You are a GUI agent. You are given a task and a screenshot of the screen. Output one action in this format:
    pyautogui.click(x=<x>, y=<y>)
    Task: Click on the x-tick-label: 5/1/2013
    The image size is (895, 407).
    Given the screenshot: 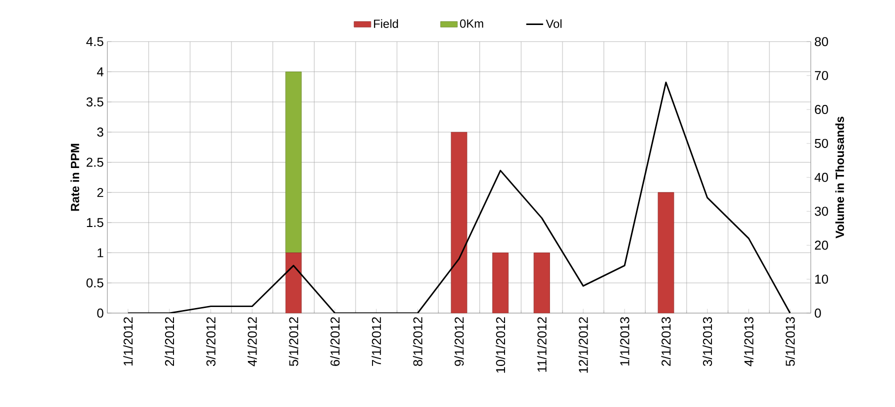 What is the action you would take?
    pyautogui.click(x=790, y=341)
    